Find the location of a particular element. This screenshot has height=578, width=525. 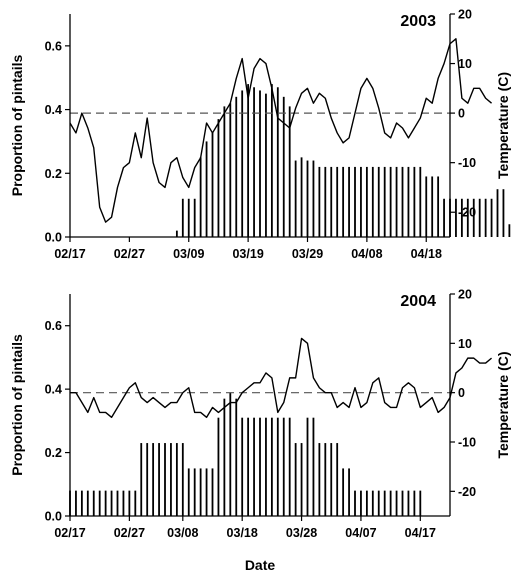

x-tick-label: 04/17 is located at coordinates (420, 533).